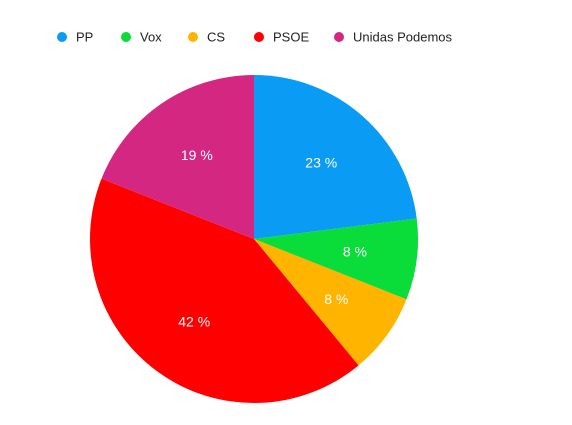 The image size is (572, 425). Describe the element at coordinates (259, 37) in the screenshot. I see `legend-marker-psoe` at that location.